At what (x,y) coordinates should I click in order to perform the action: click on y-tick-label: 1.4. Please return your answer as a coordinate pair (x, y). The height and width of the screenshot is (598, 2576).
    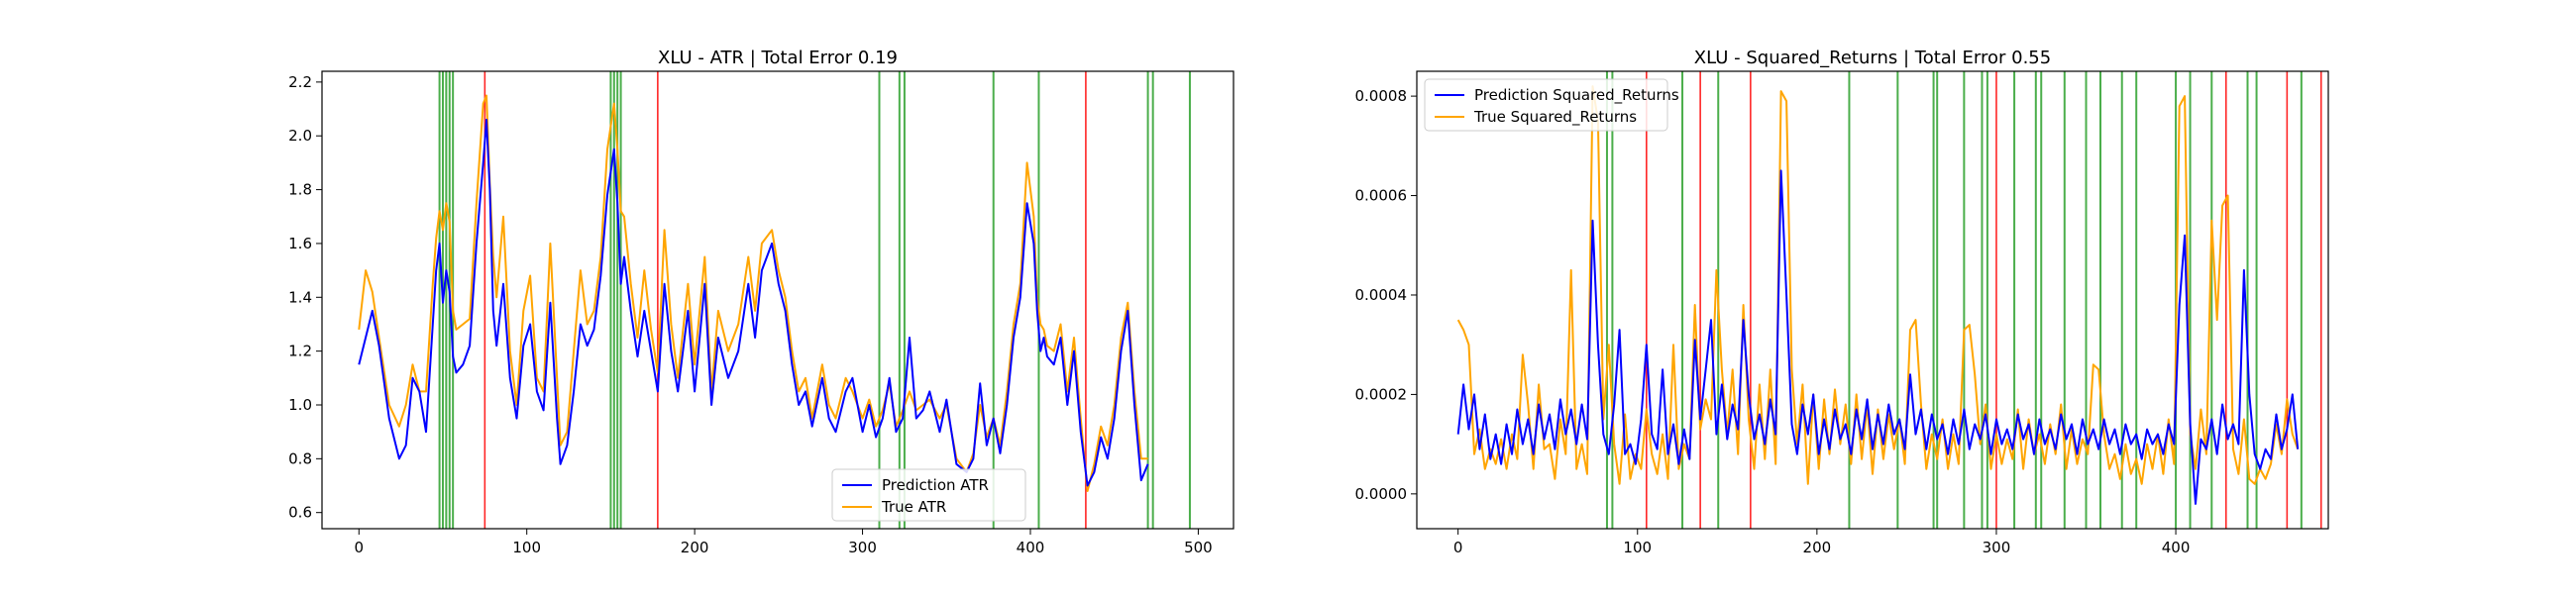
    Looking at the image, I should click on (300, 297).